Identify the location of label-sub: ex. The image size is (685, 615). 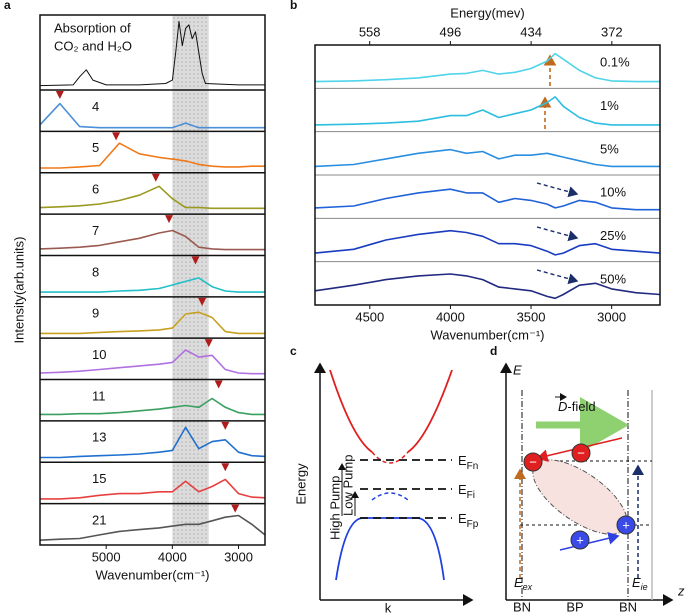
(528, 587).